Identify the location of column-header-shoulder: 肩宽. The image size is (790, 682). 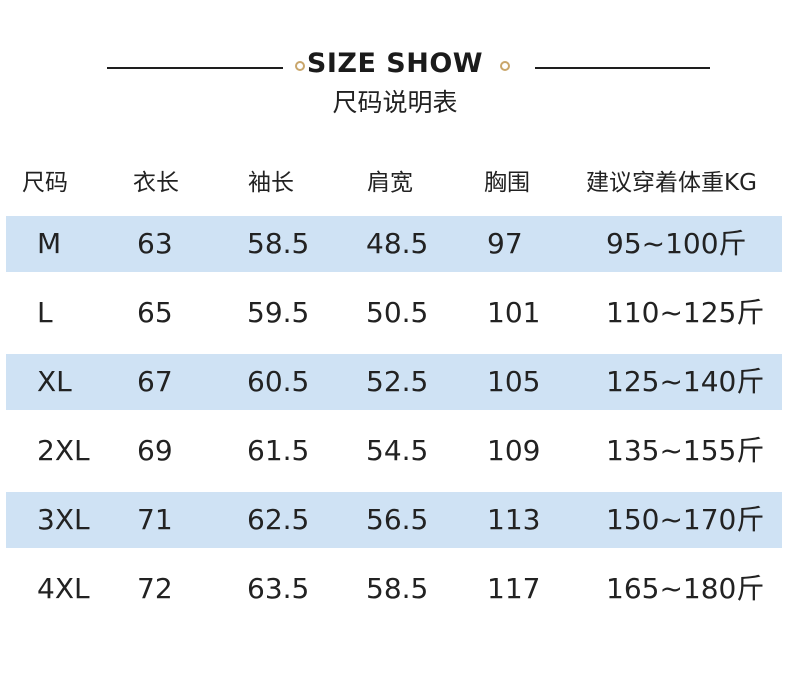
(390, 183).